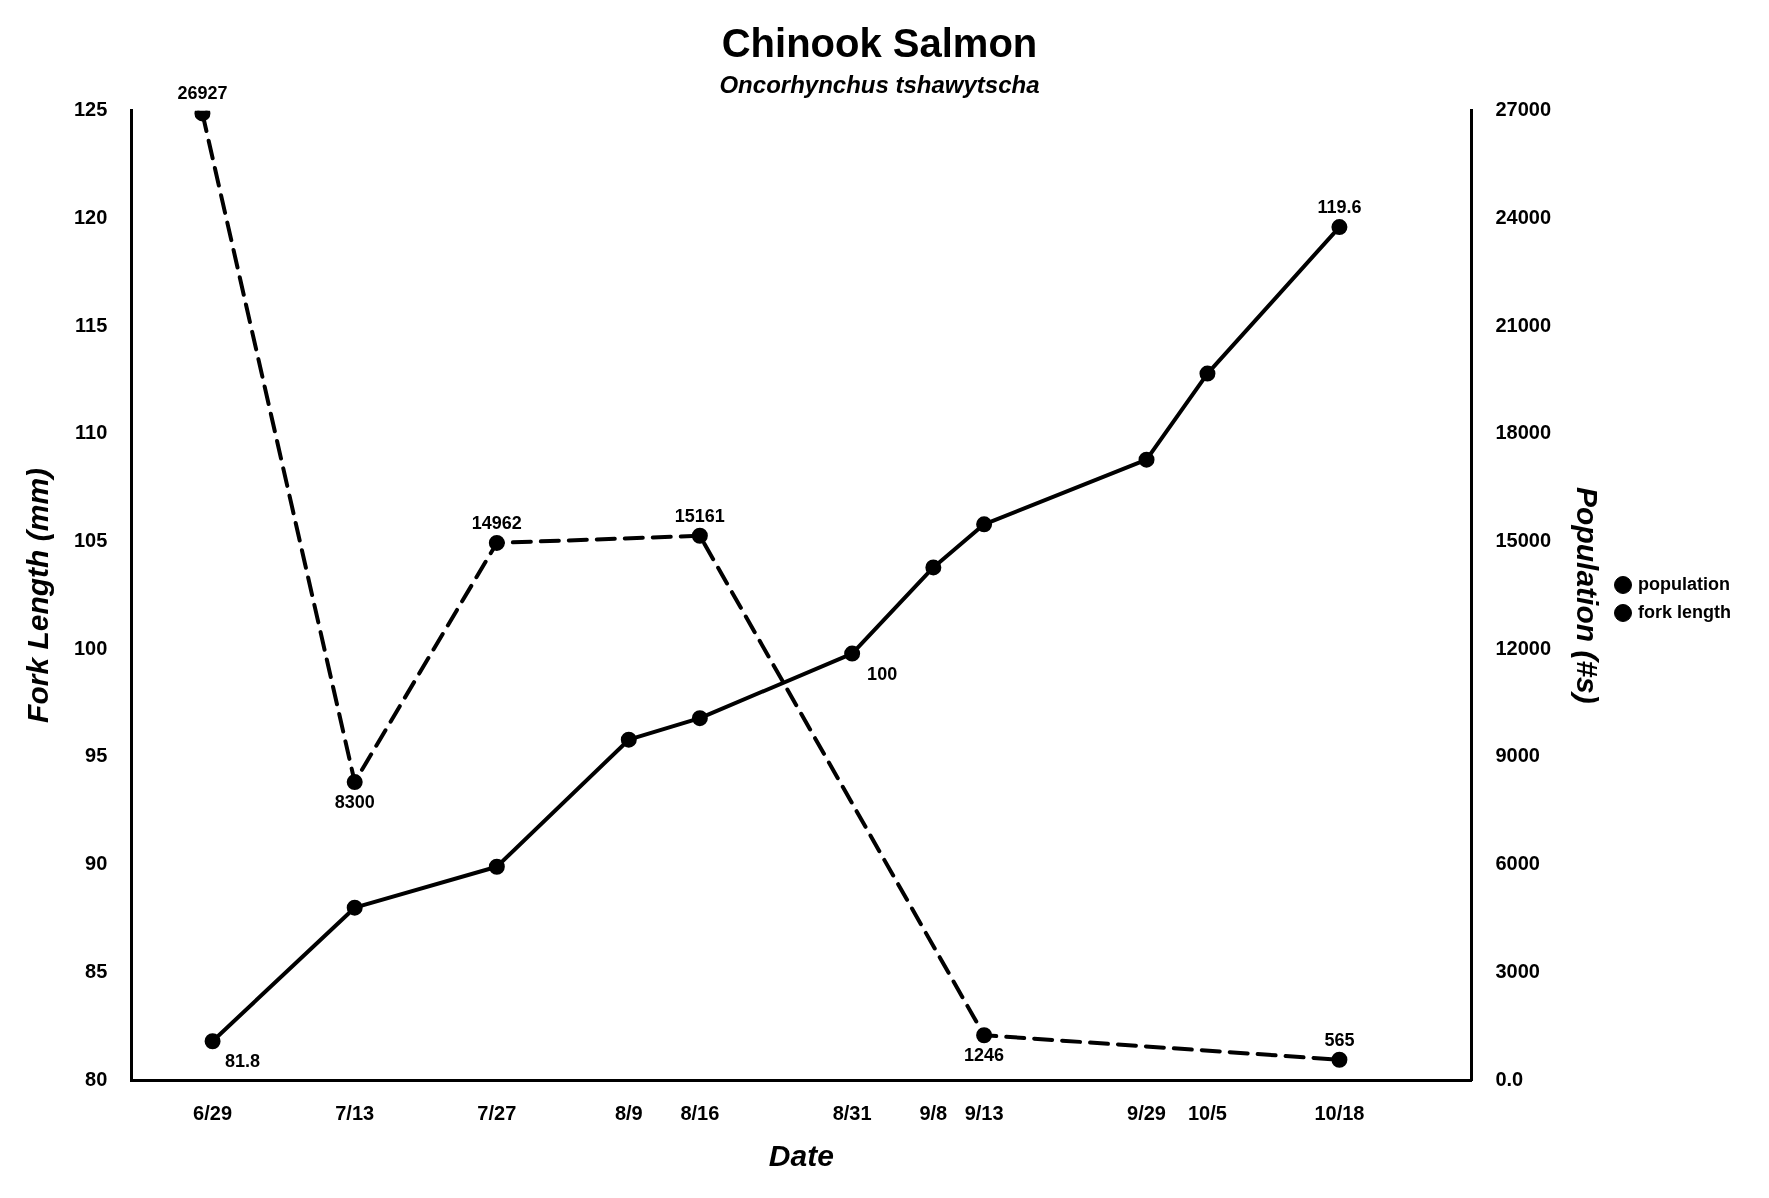 The height and width of the screenshot is (1198, 1769). What do you see at coordinates (243, 1061) in the screenshot?
I see `data-label: 81.8` at bounding box center [243, 1061].